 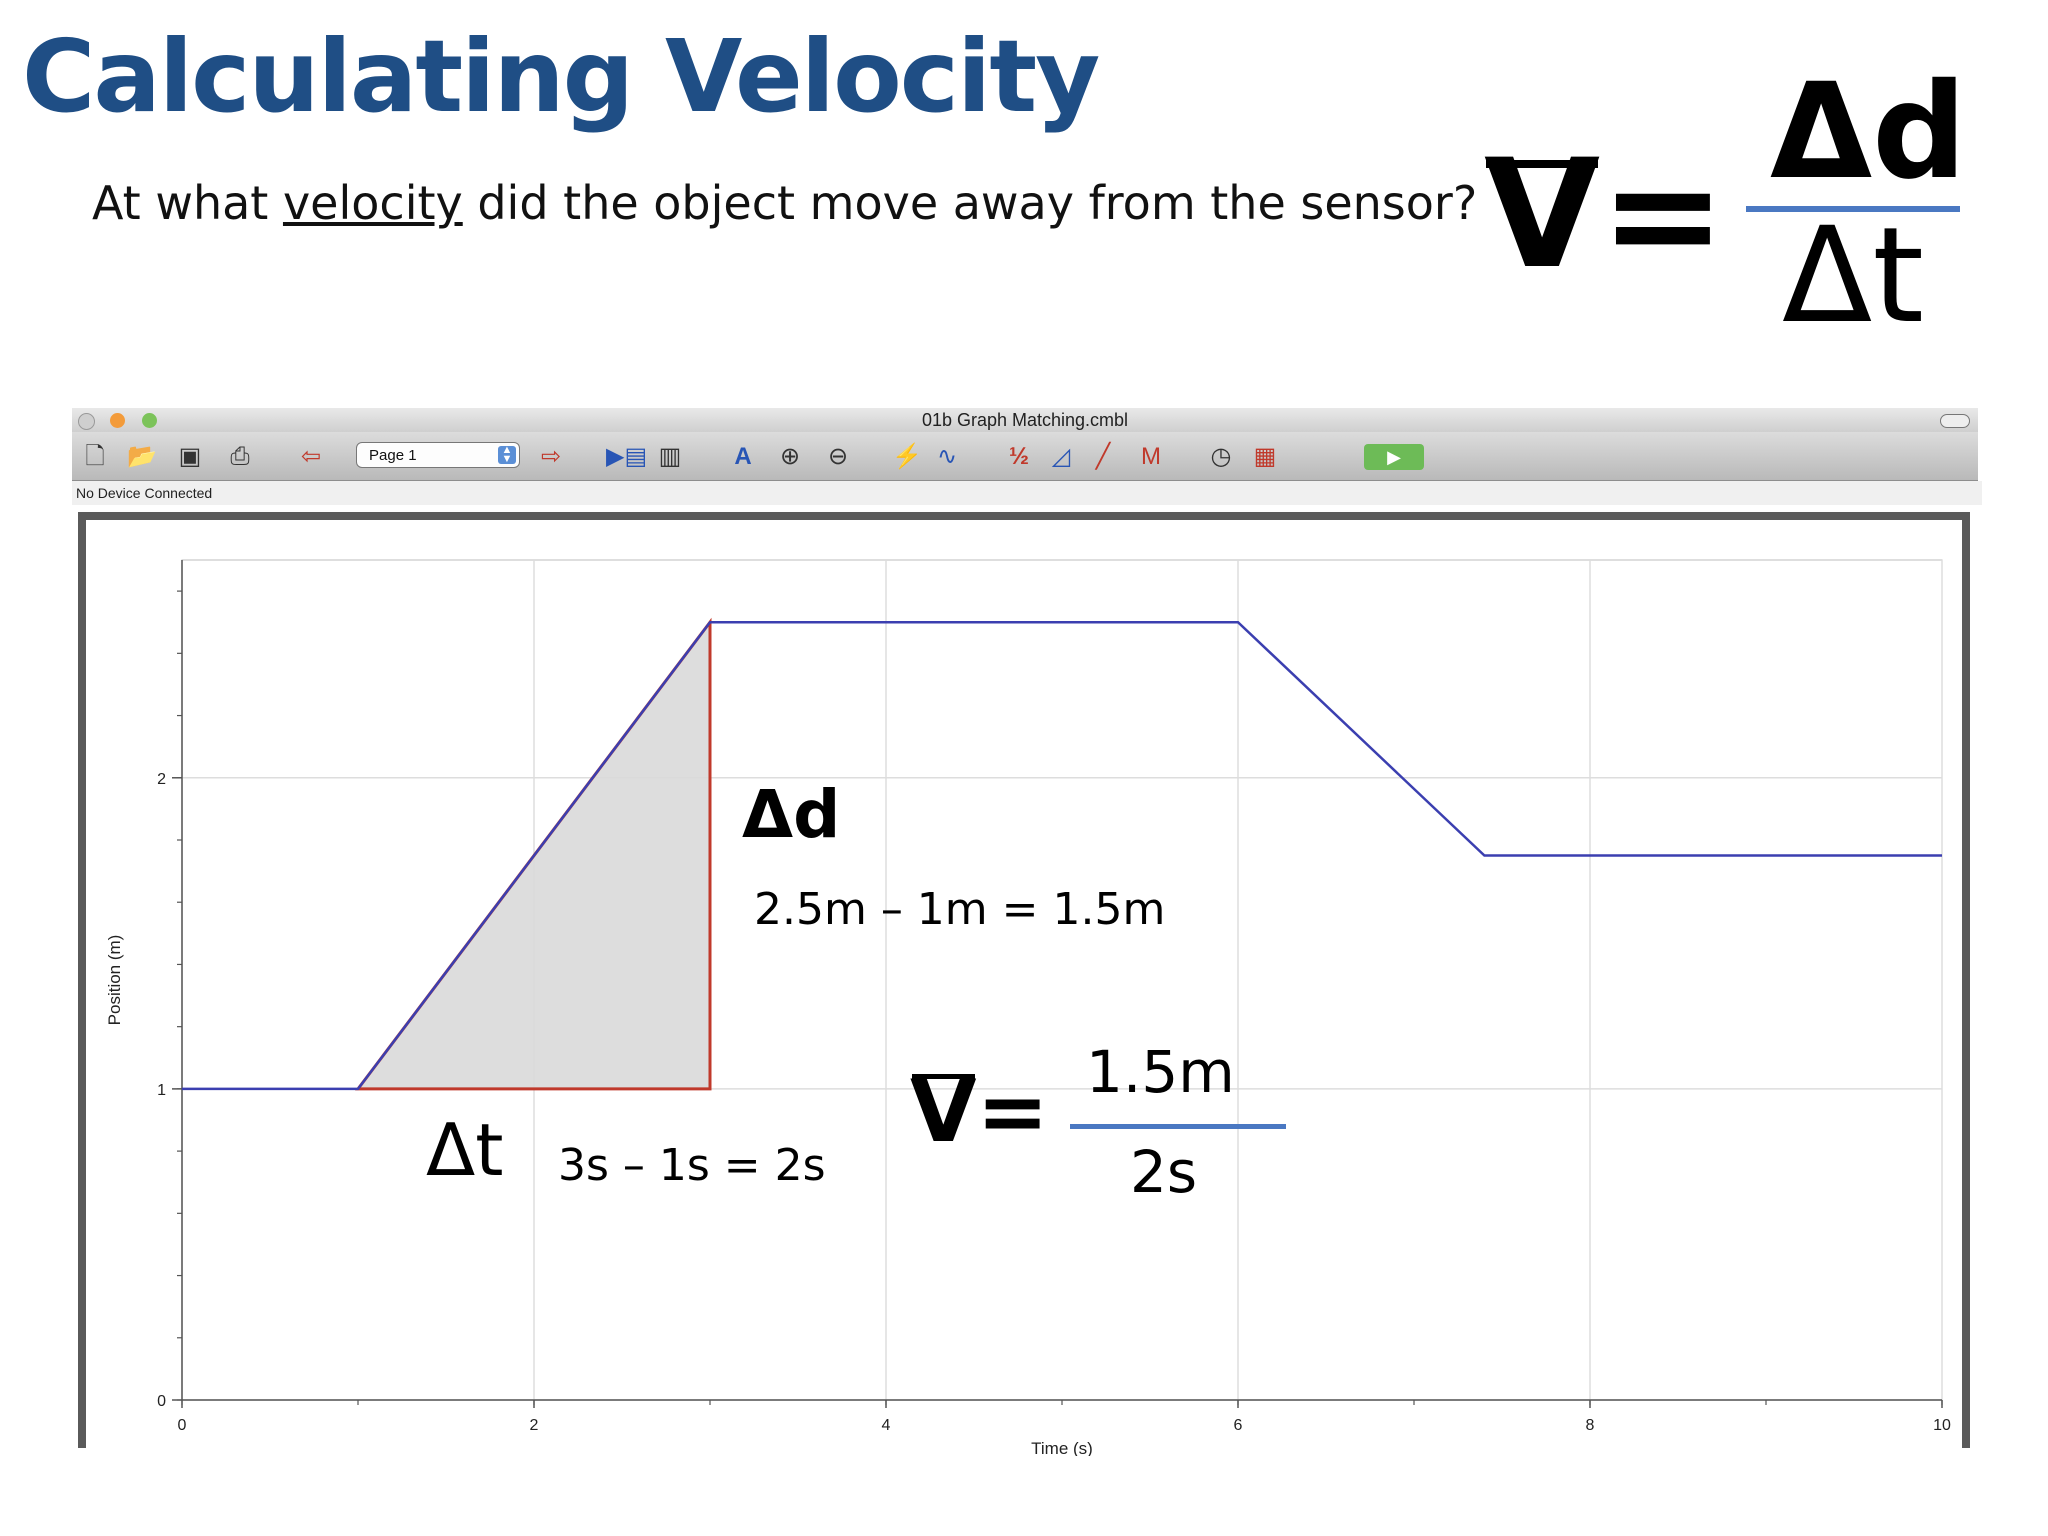 I want to click on calculator-icon: ▥, so click(x=670, y=456).